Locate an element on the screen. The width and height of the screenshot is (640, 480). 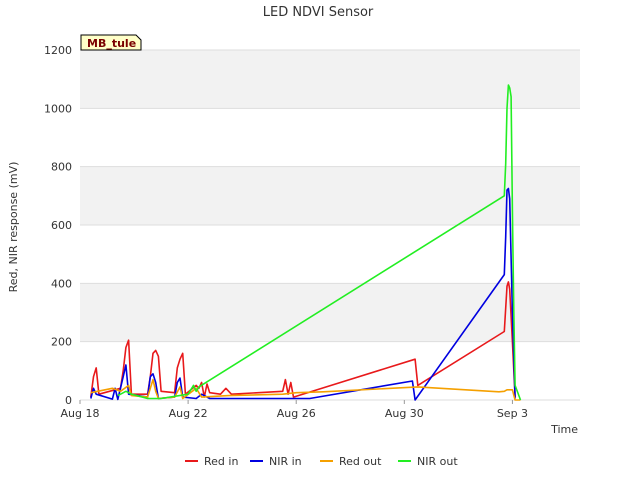
legend: Red in NIR in Red out NIR out is located at coordinates (321, 461).